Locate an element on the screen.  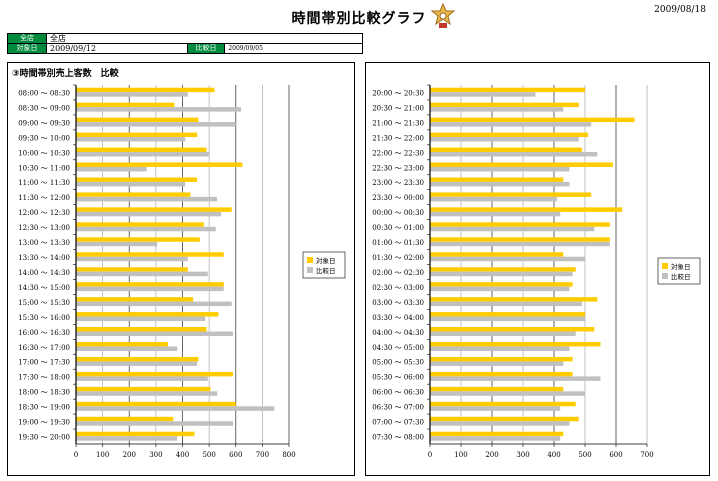
category-label: 12:30 ～ 13:00 is located at coordinates (44, 228).